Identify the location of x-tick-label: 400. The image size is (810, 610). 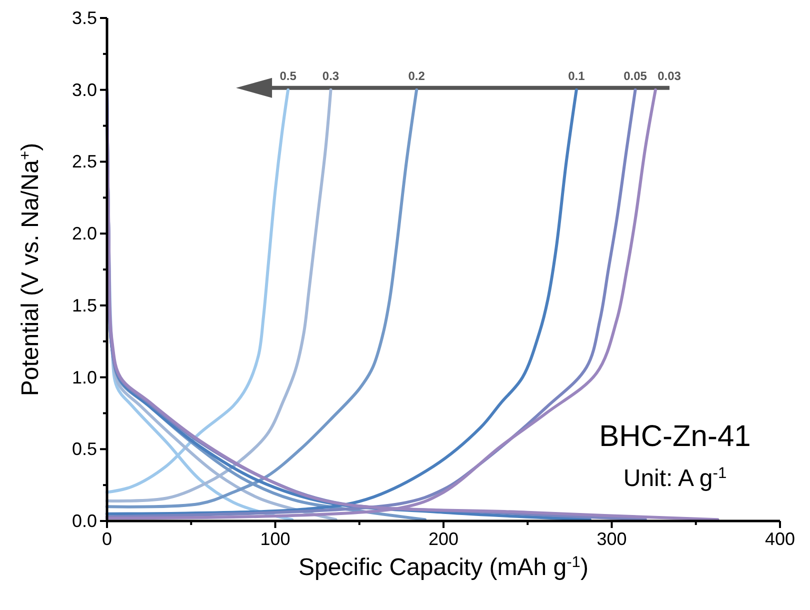
(780, 539).